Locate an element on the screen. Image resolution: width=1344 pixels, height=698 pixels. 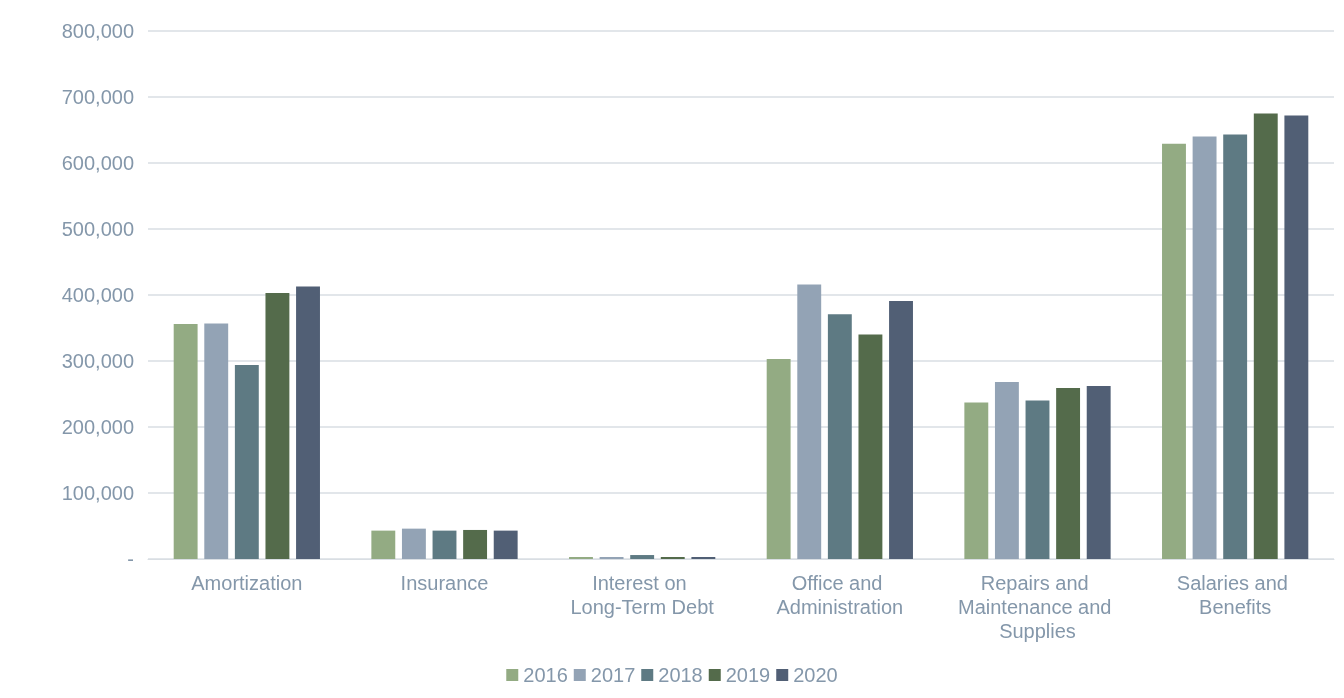
y-tick-label: 700,000 is located at coordinates (97, 97).